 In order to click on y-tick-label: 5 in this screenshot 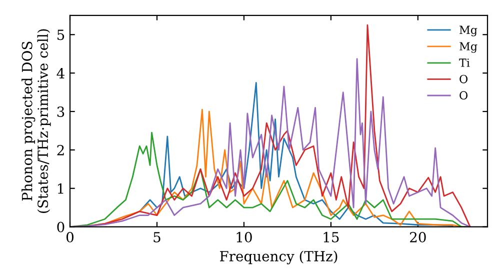, I will do `click(60, 35)`.